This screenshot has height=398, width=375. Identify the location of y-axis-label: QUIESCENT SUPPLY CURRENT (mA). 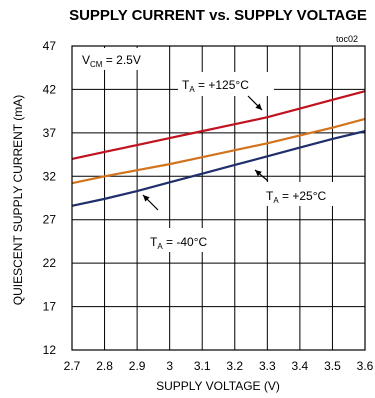
(18, 200).